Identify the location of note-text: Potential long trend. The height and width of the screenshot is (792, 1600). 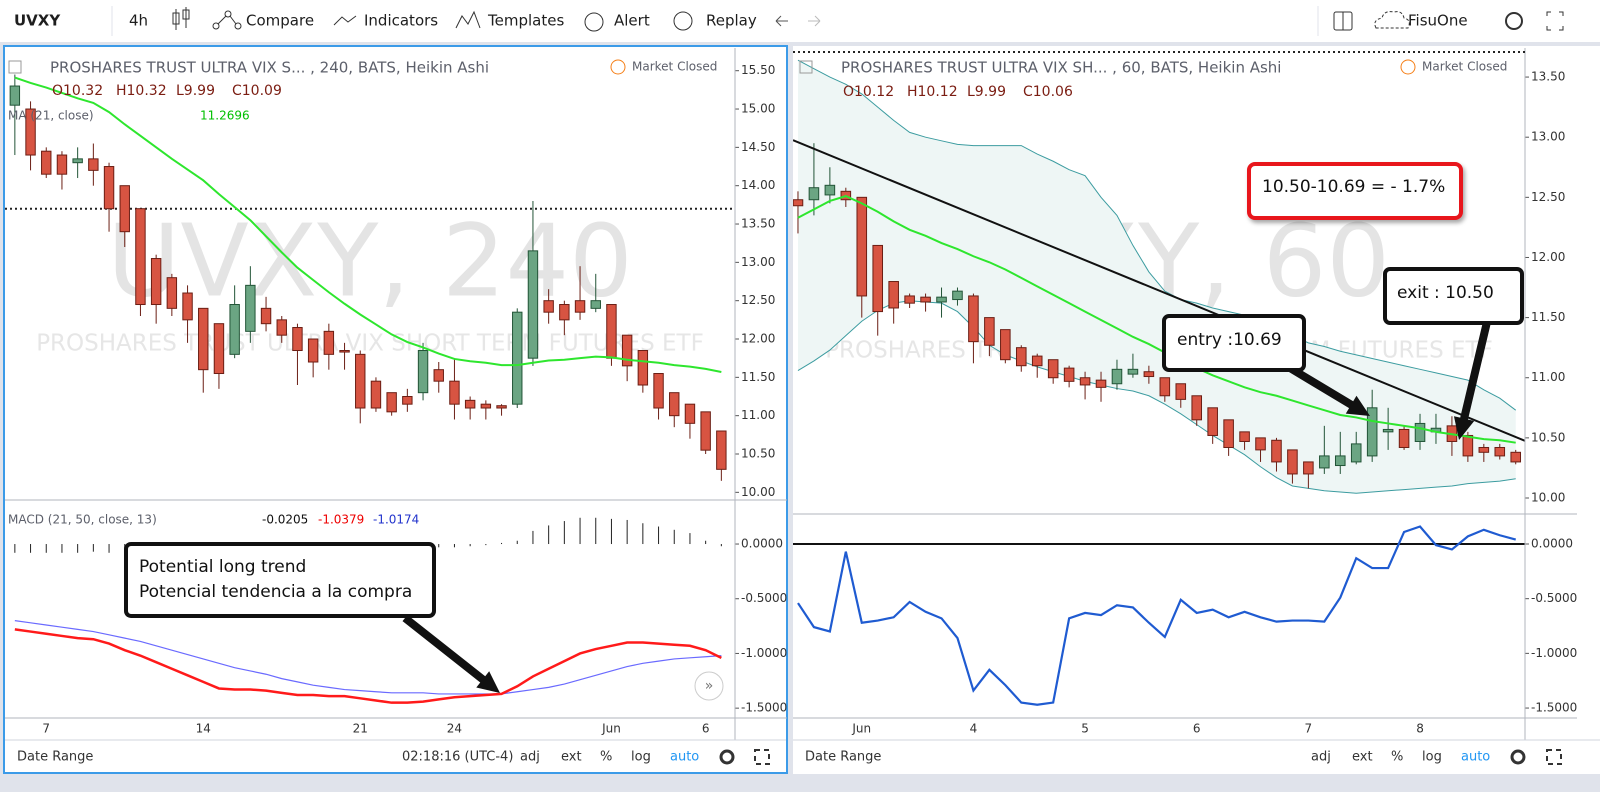
(222, 567).